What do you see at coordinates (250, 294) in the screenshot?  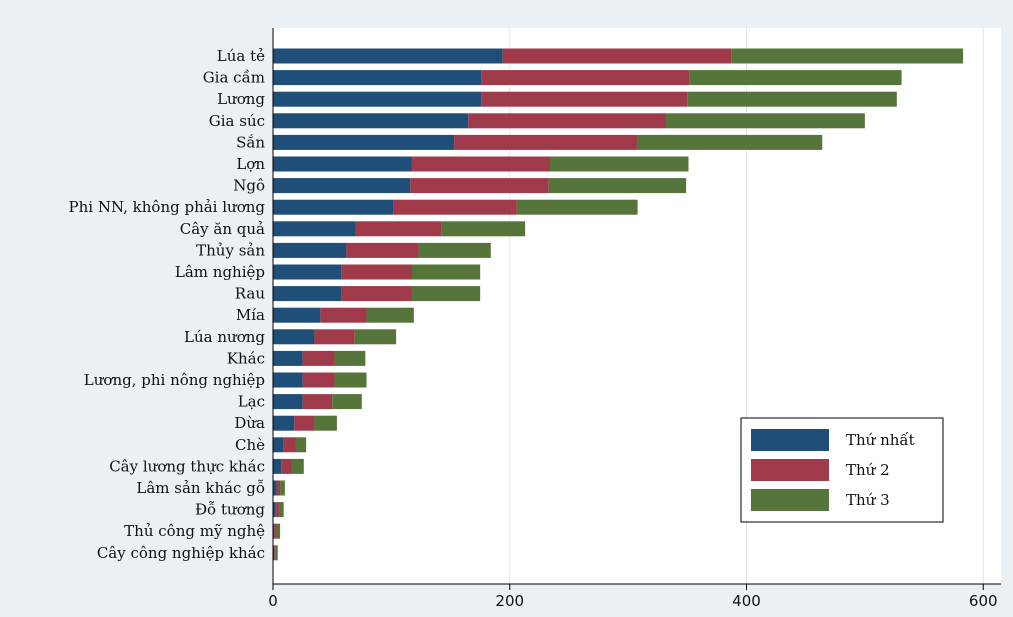 I see `category-label: Rau` at bounding box center [250, 294].